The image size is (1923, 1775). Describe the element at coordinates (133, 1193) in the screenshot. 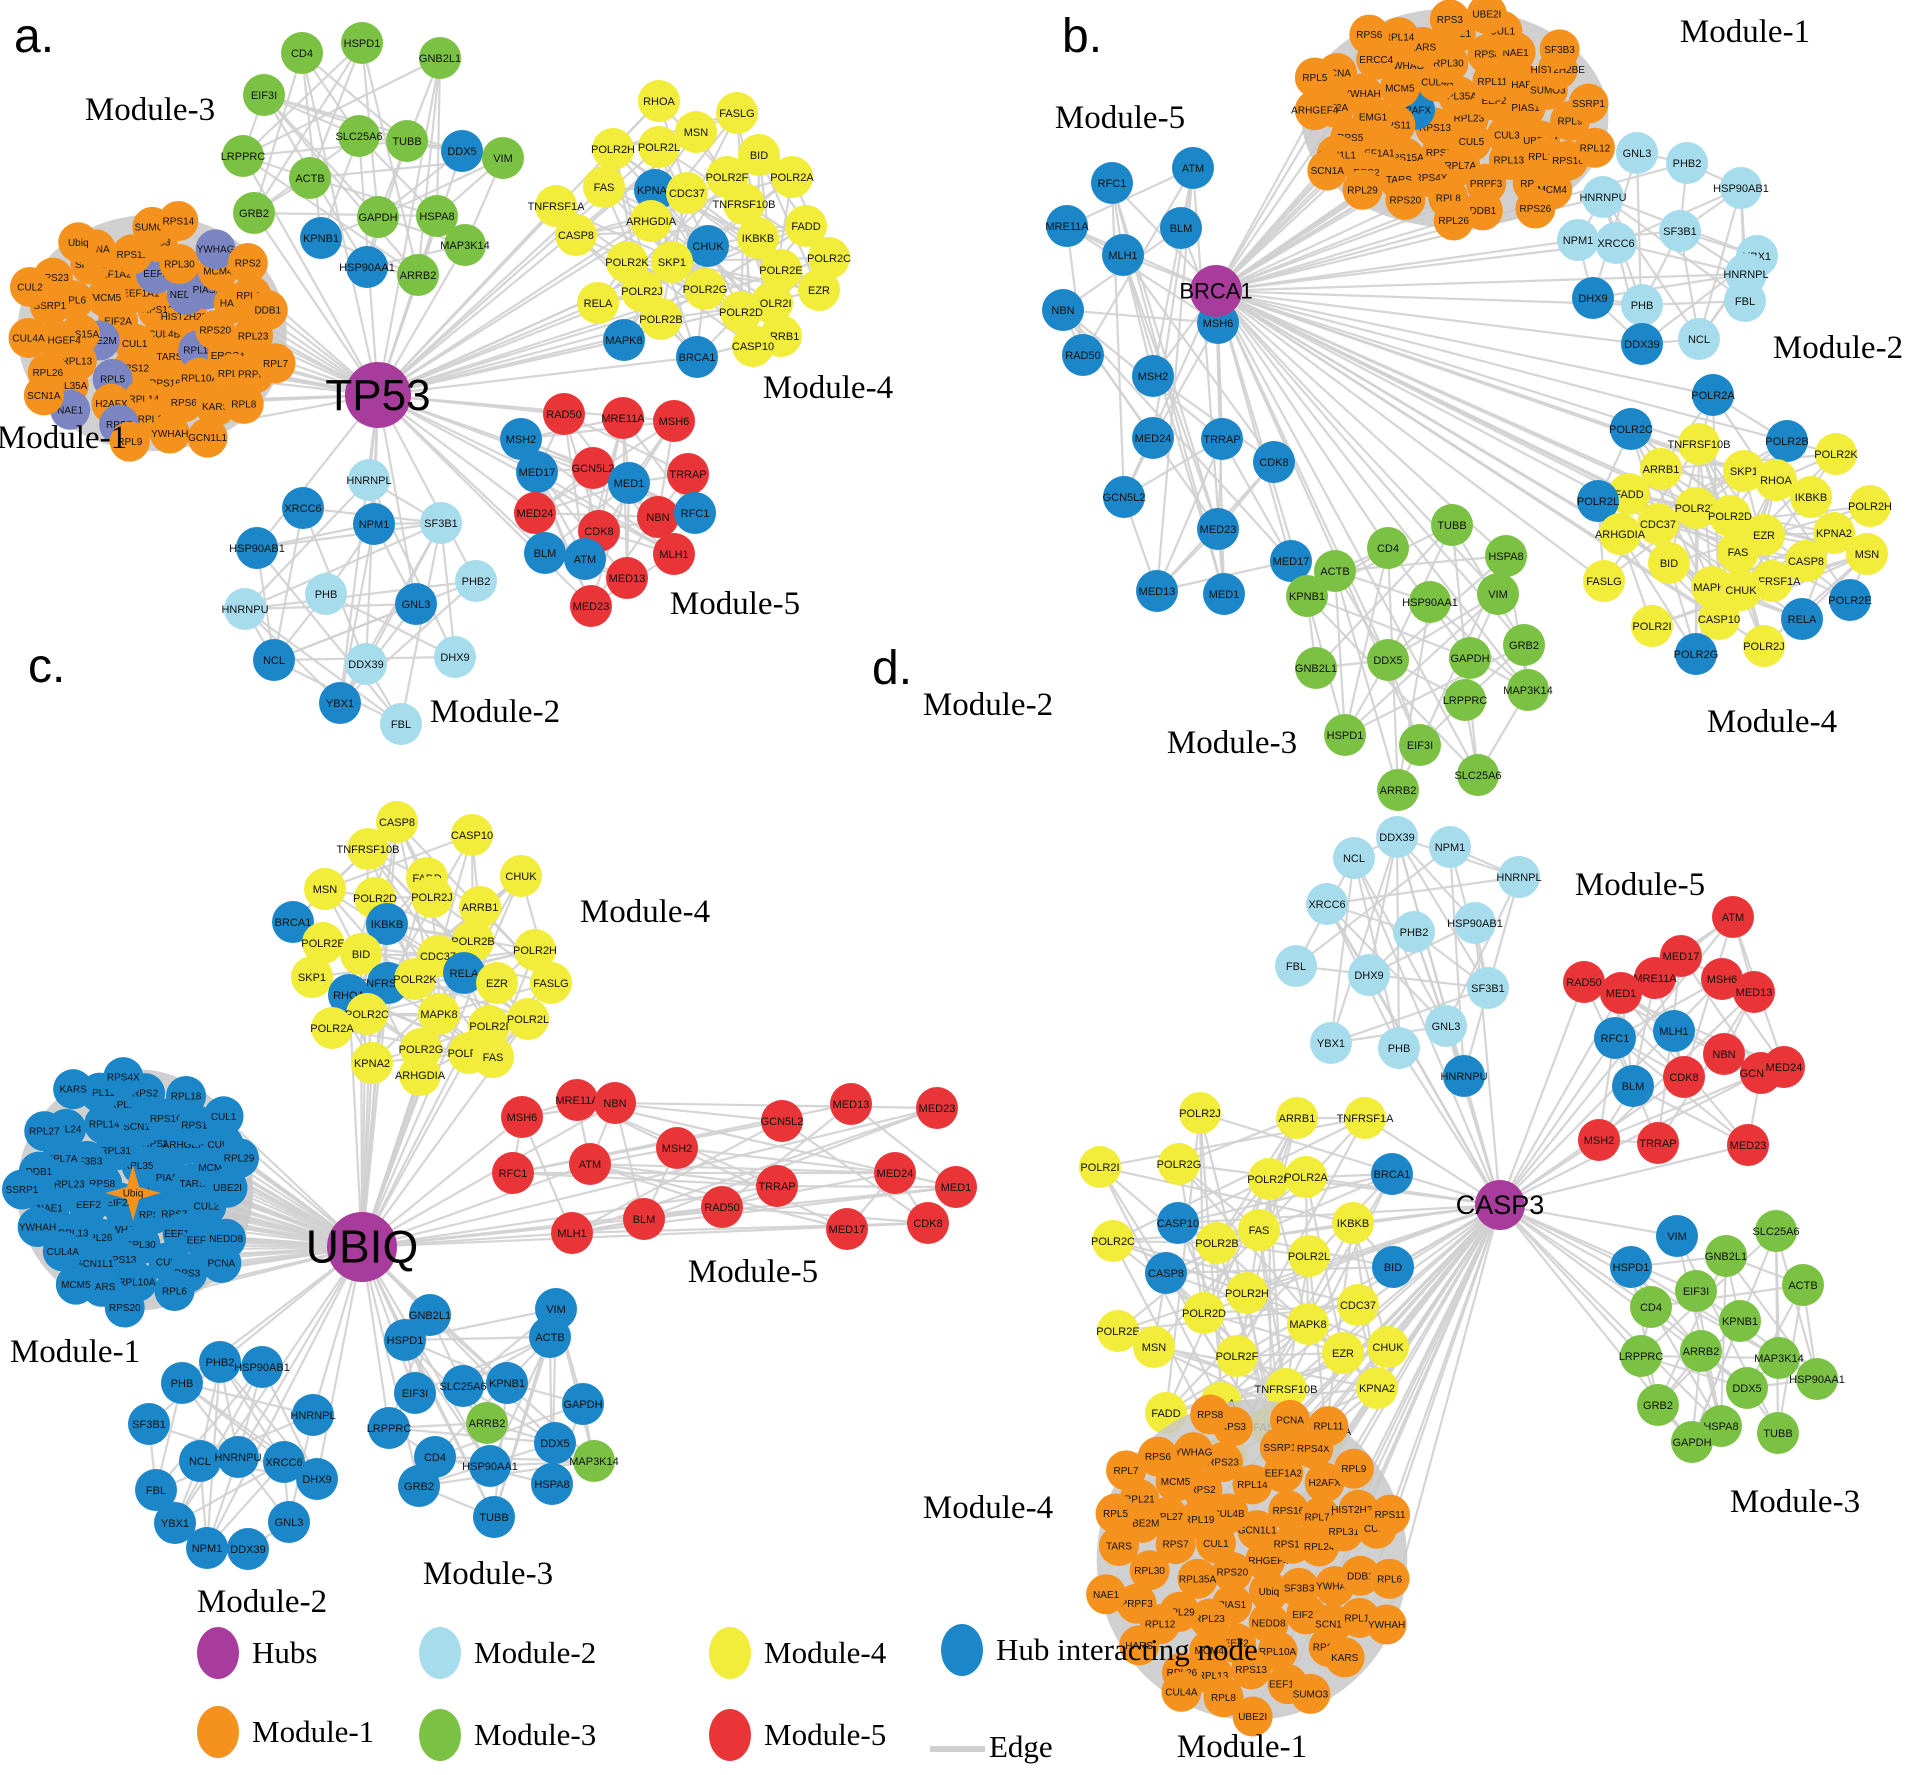

I see `star-node` at that location.